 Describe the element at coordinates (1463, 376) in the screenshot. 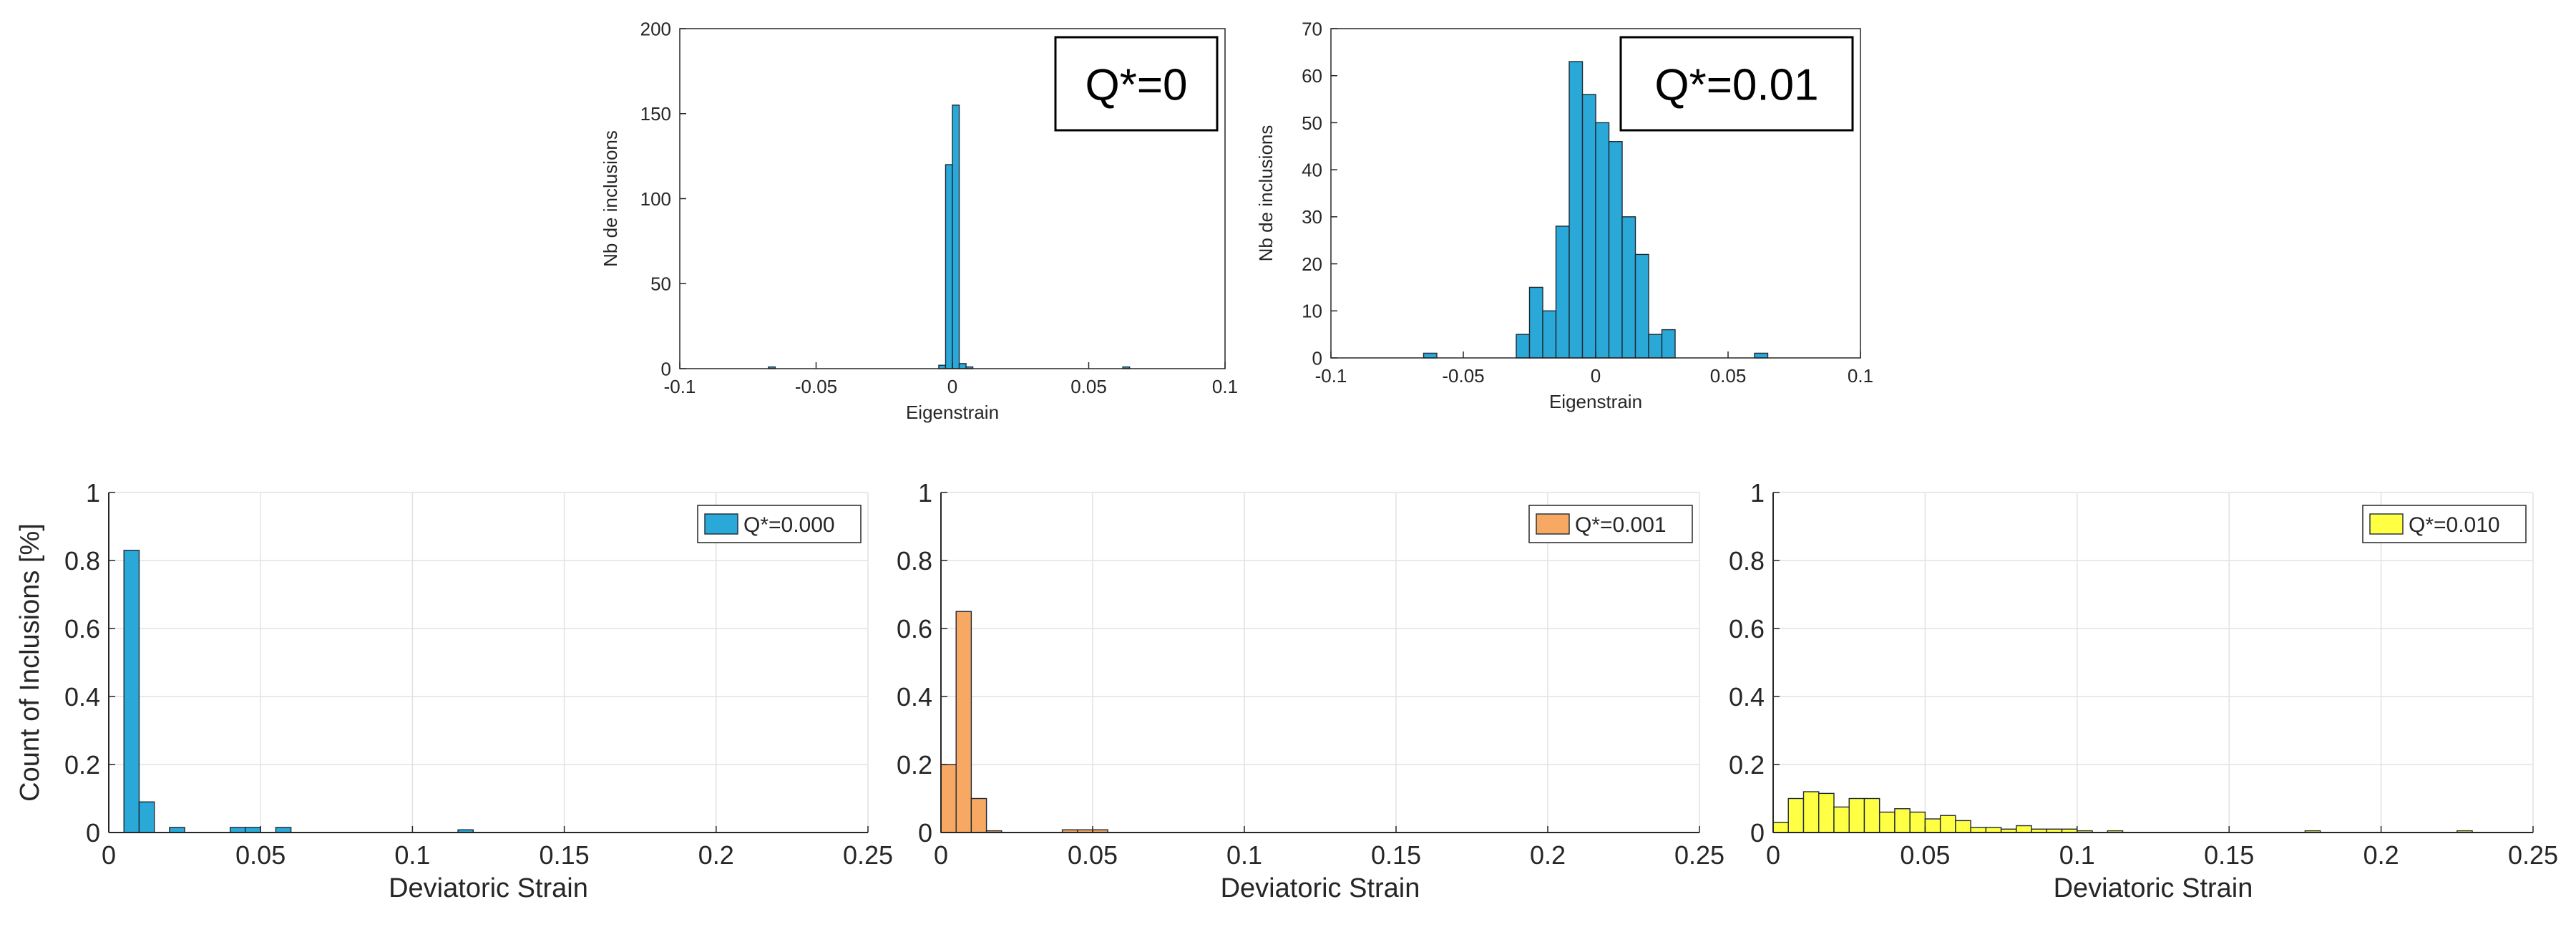

I see `x-tick-label: -0.05` at that location.